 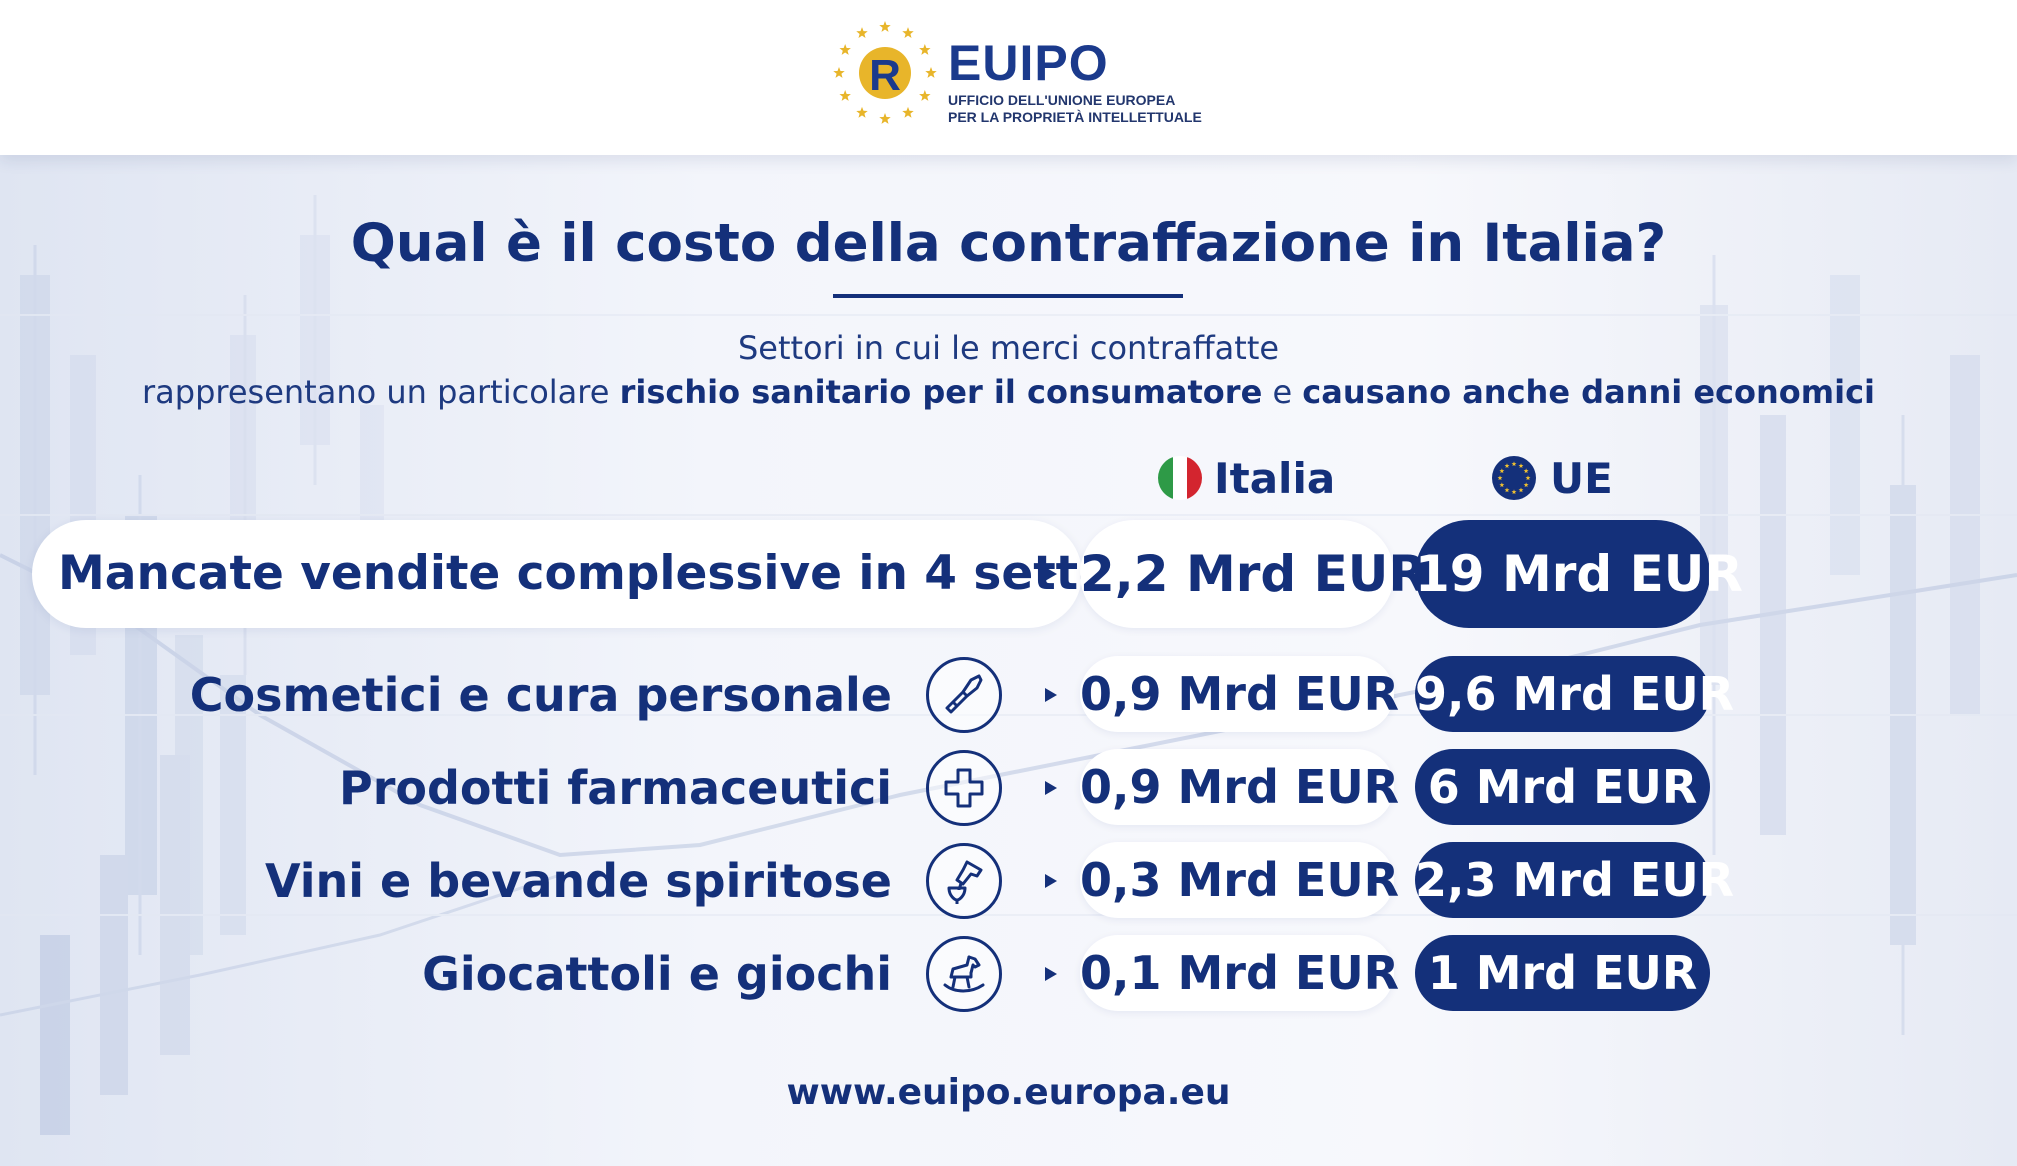 I want to click on sector-value-italia-cosmetics: 0,9 Mrd EUR, so click(x=1239, y=694).